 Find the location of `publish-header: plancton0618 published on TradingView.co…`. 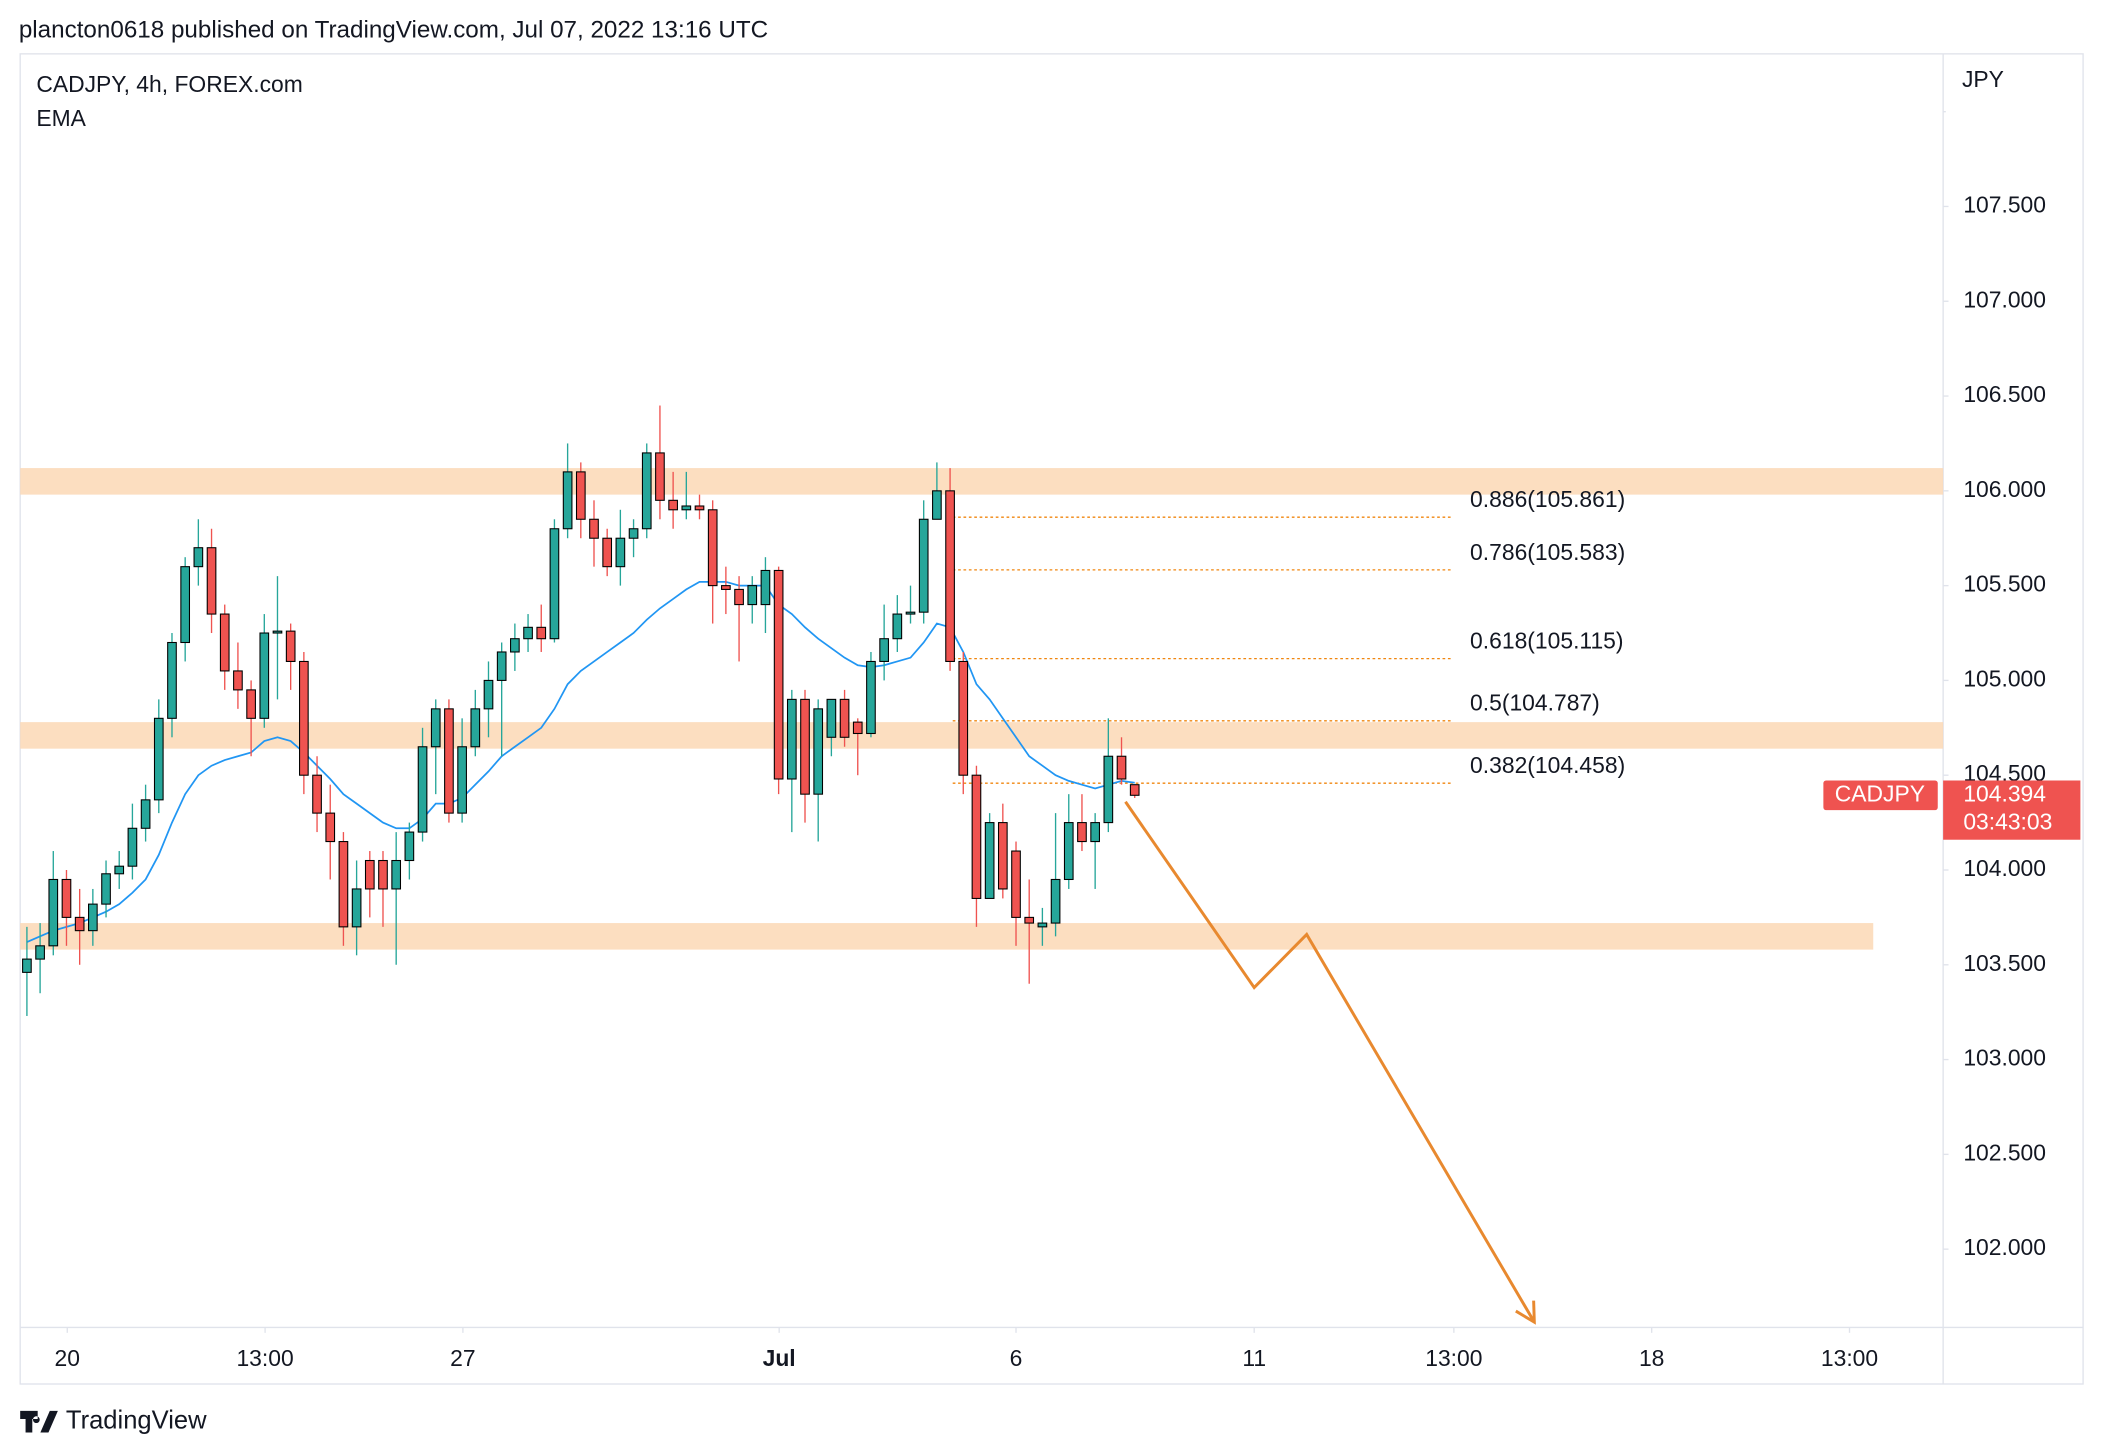

publish-header: plancton0618 published on TradingView.co… is located at coordinates (393, 29).